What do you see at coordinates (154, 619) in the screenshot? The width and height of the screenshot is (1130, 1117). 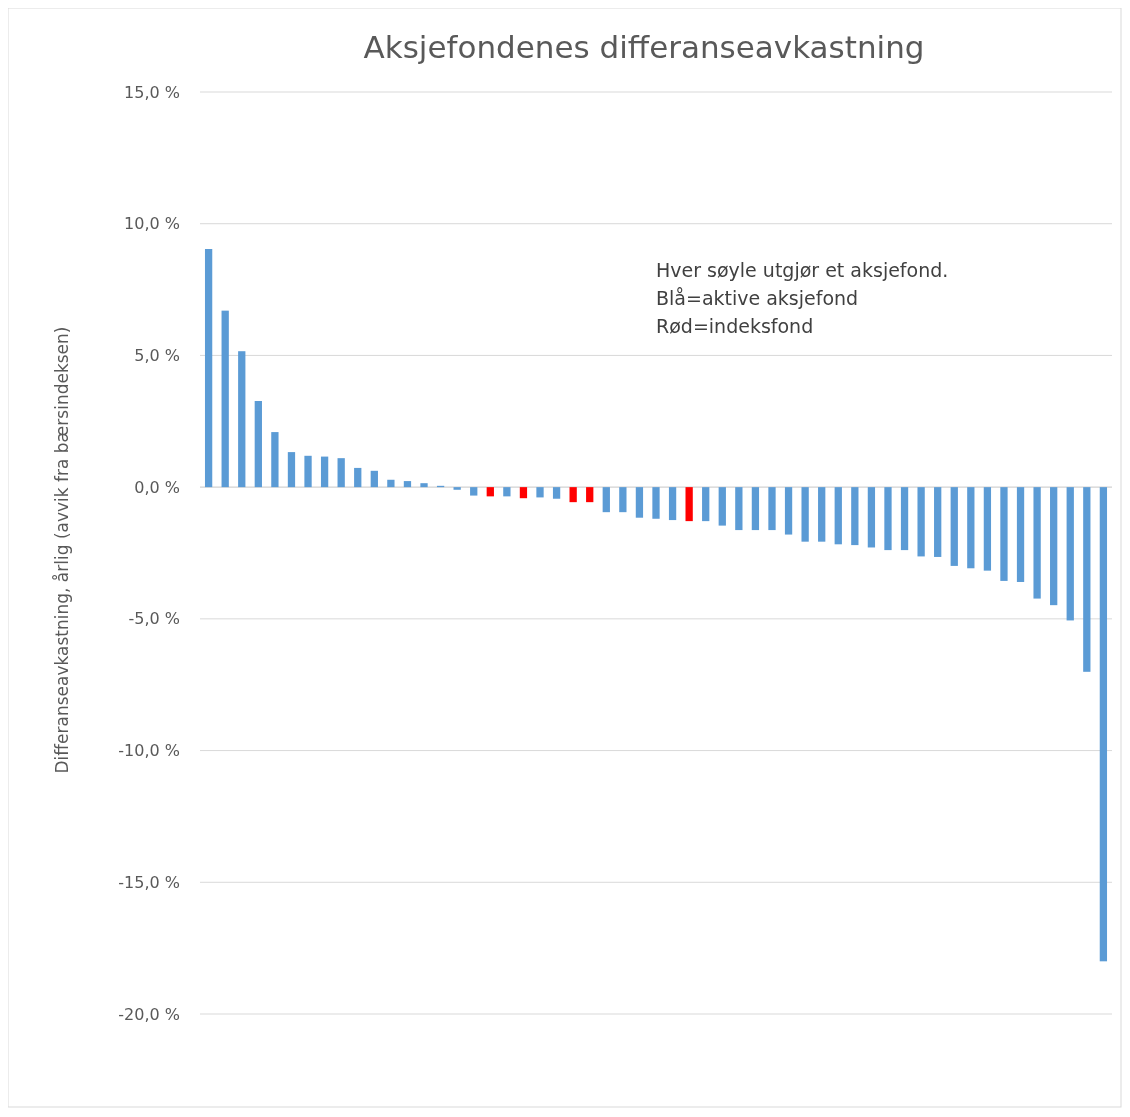 I see `y-tick-label: -5,0 %` at bounding box center [154, 619].